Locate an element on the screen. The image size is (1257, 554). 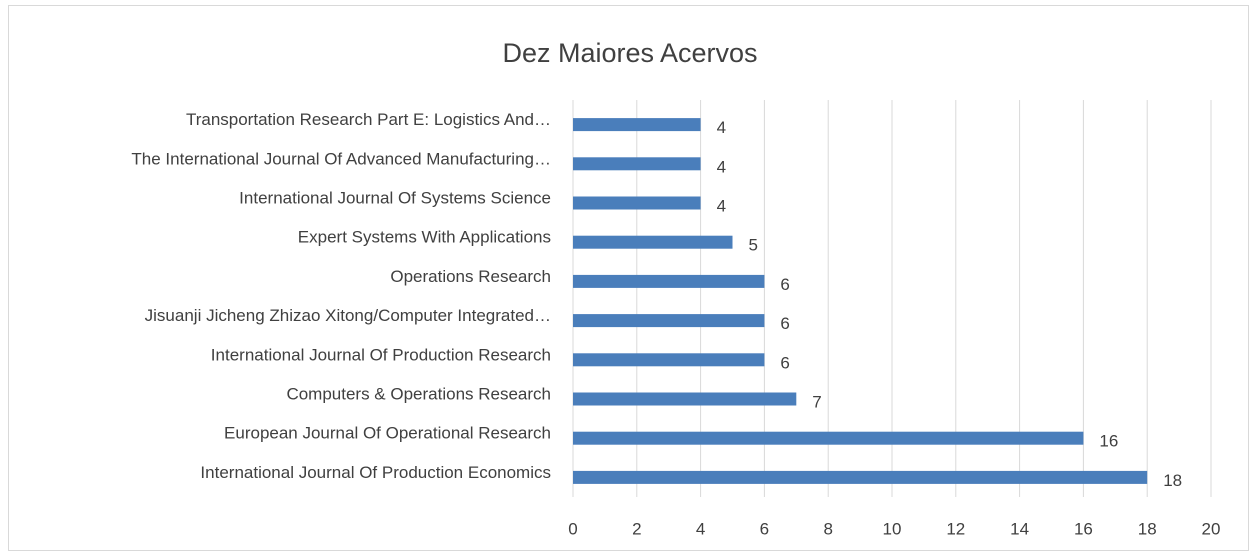
value-label: 18 is located at coordinates (1172, 480).